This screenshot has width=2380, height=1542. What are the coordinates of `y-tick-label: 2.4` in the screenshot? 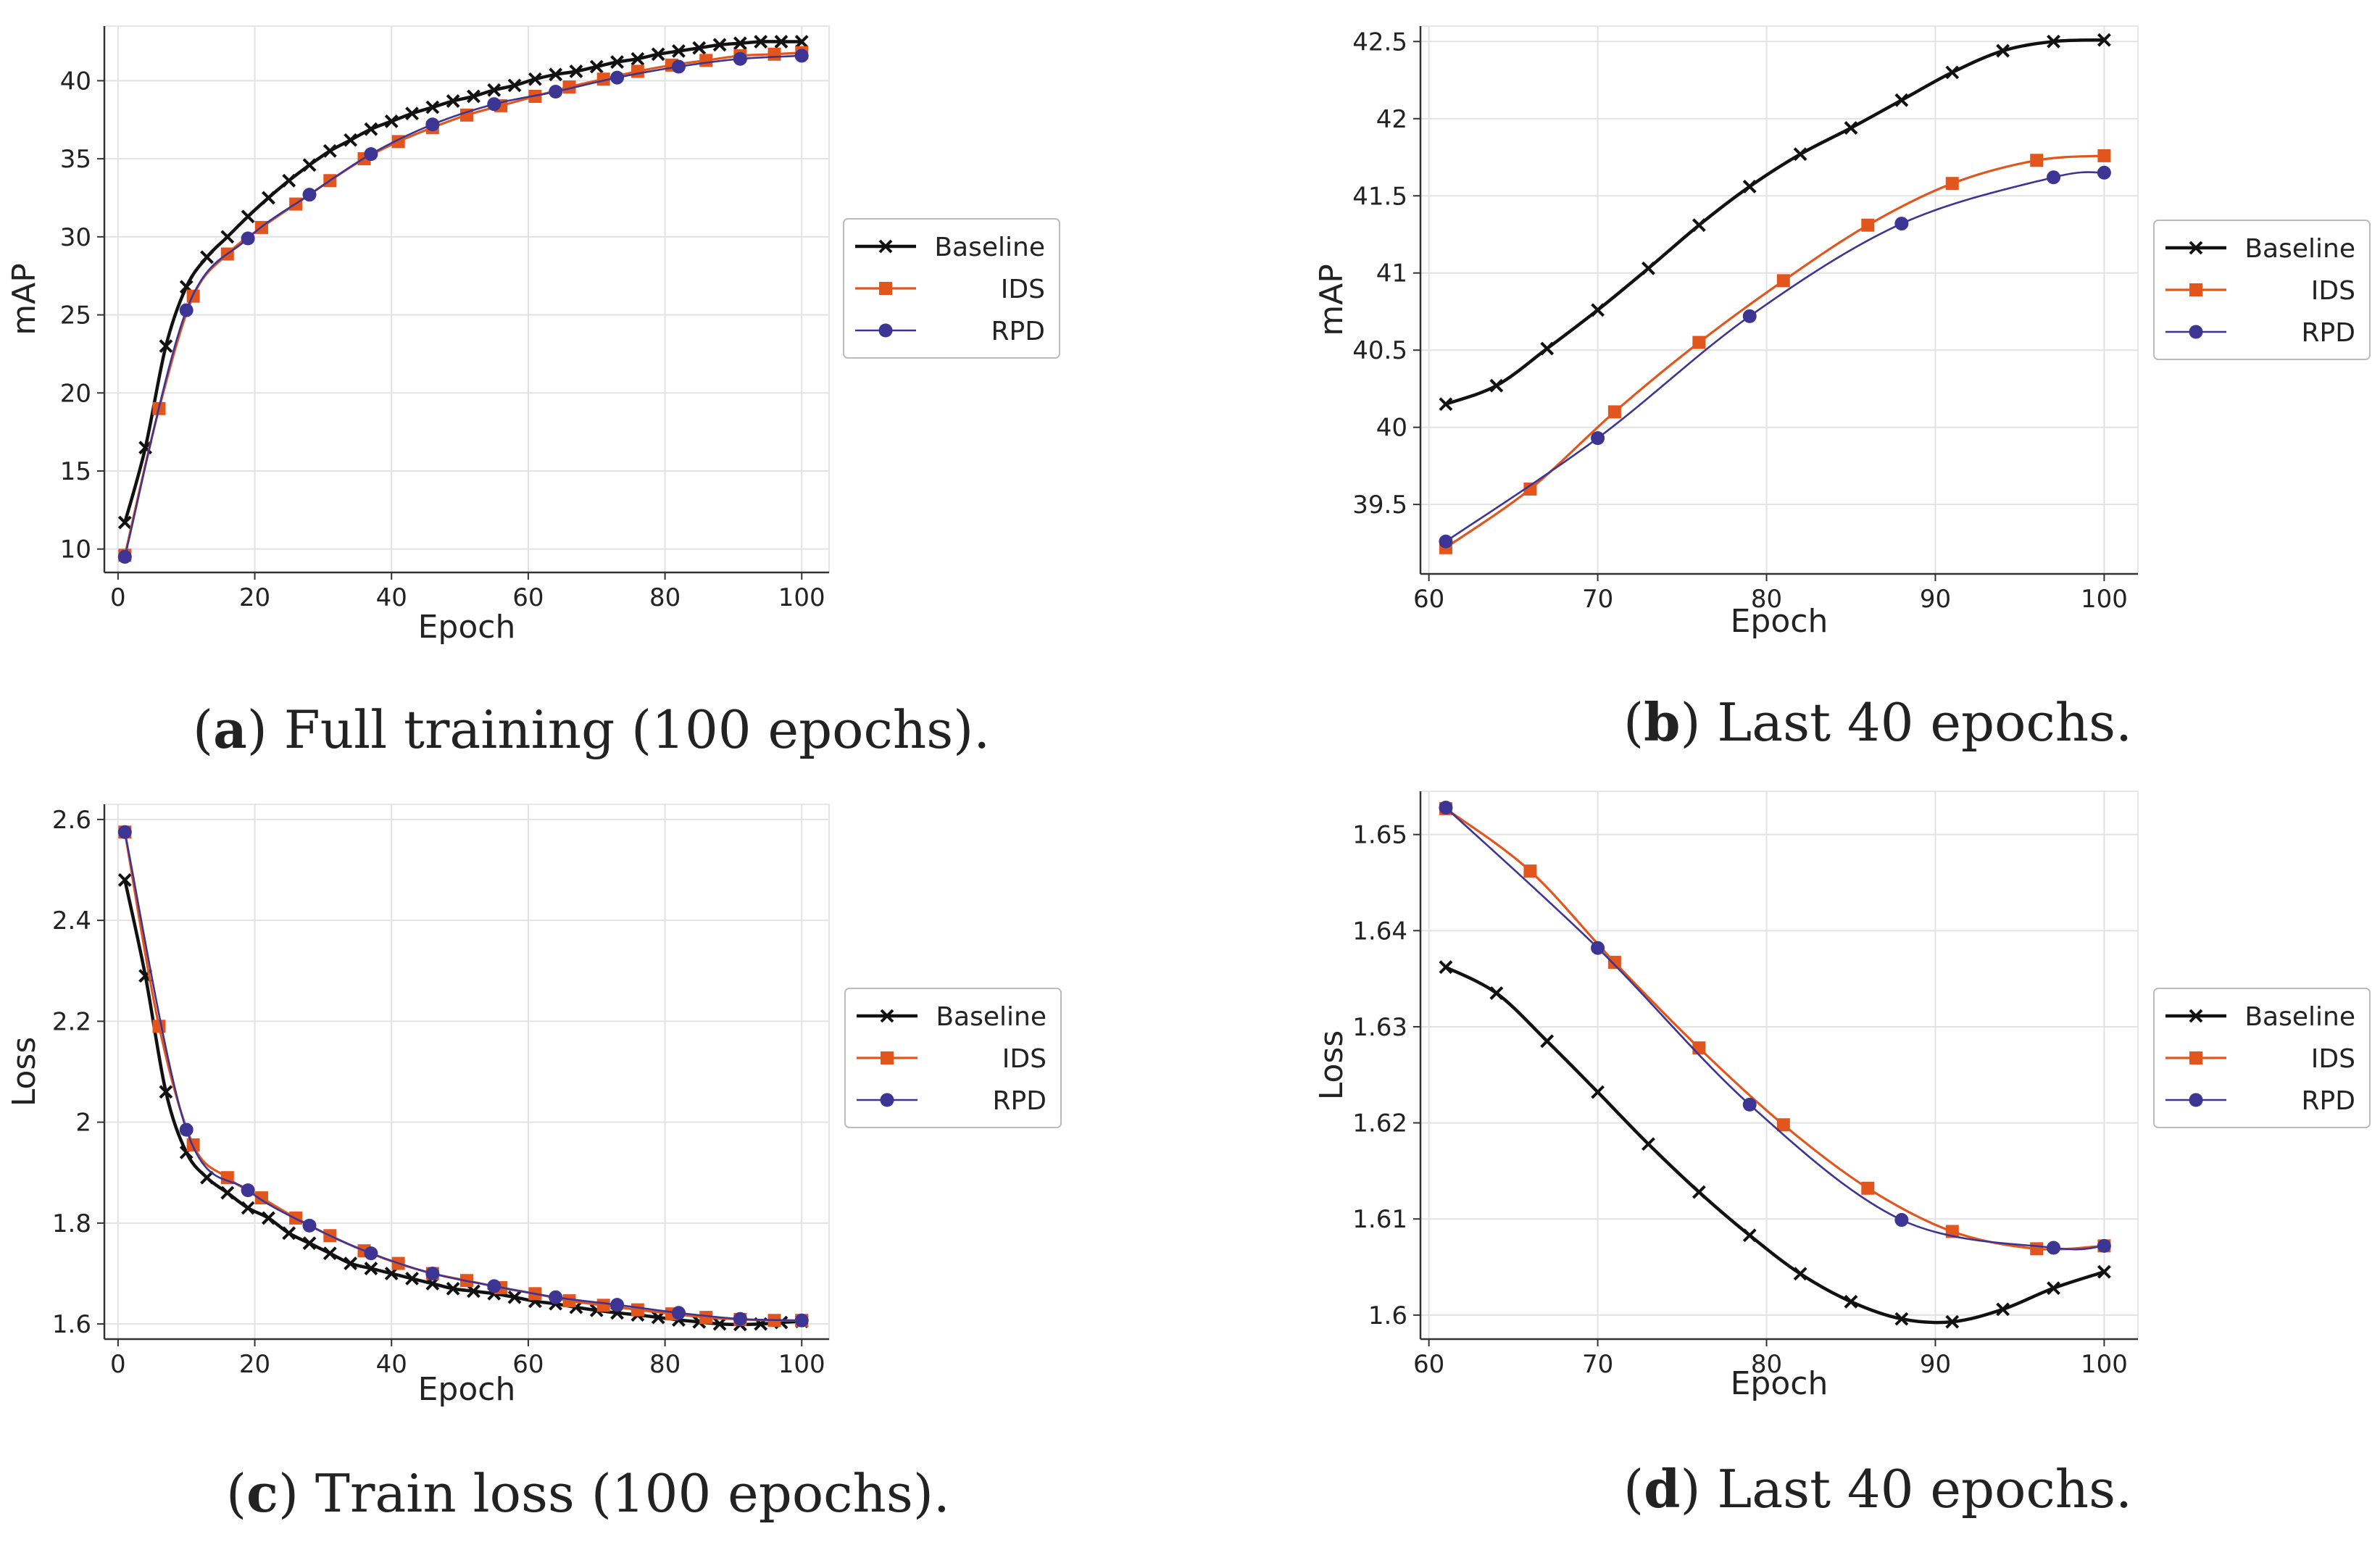 It's located at (71, 921).